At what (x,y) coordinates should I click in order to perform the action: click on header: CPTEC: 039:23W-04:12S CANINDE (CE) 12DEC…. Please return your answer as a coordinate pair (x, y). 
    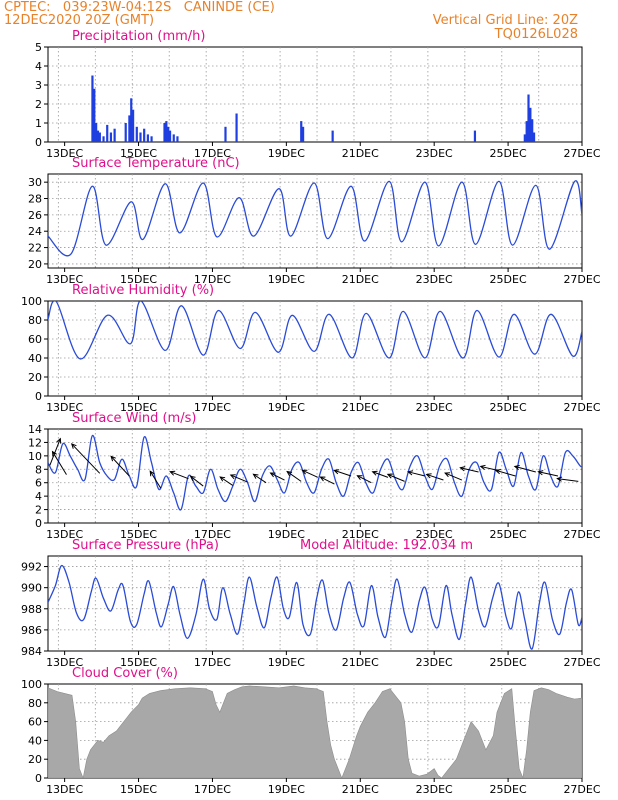
    Looking at the image, I should click on (309, 23).